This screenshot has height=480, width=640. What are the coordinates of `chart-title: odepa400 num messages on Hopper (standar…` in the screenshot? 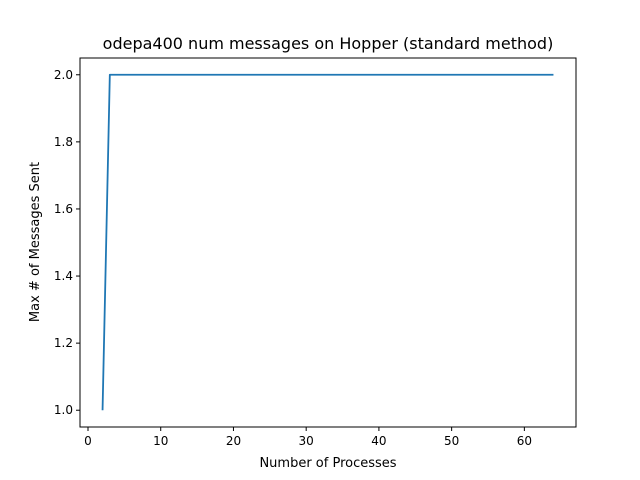 It's located at (328, 43).